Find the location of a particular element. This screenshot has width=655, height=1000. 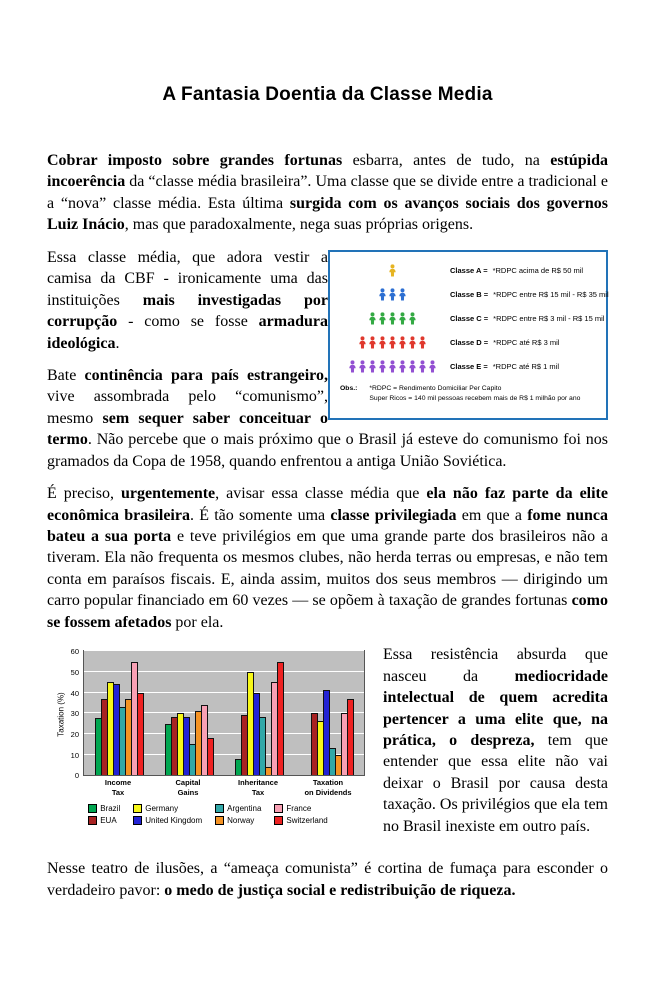

text-segment: esbarra, antes de tudo, na is located at coordinates (446, 160).